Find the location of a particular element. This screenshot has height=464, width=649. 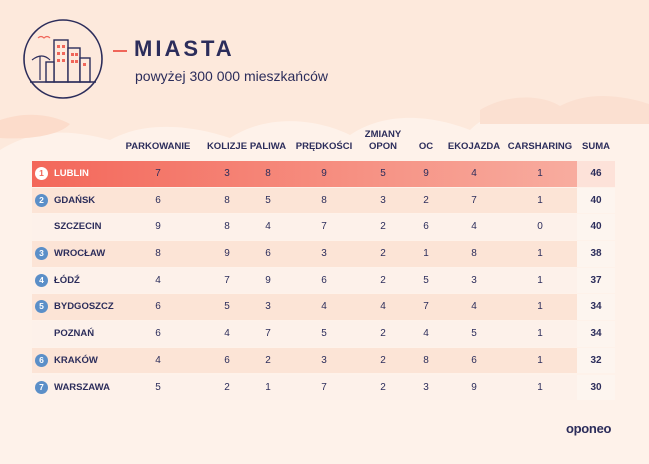

sum-cell: 38 is located at coordinates (596, 254).